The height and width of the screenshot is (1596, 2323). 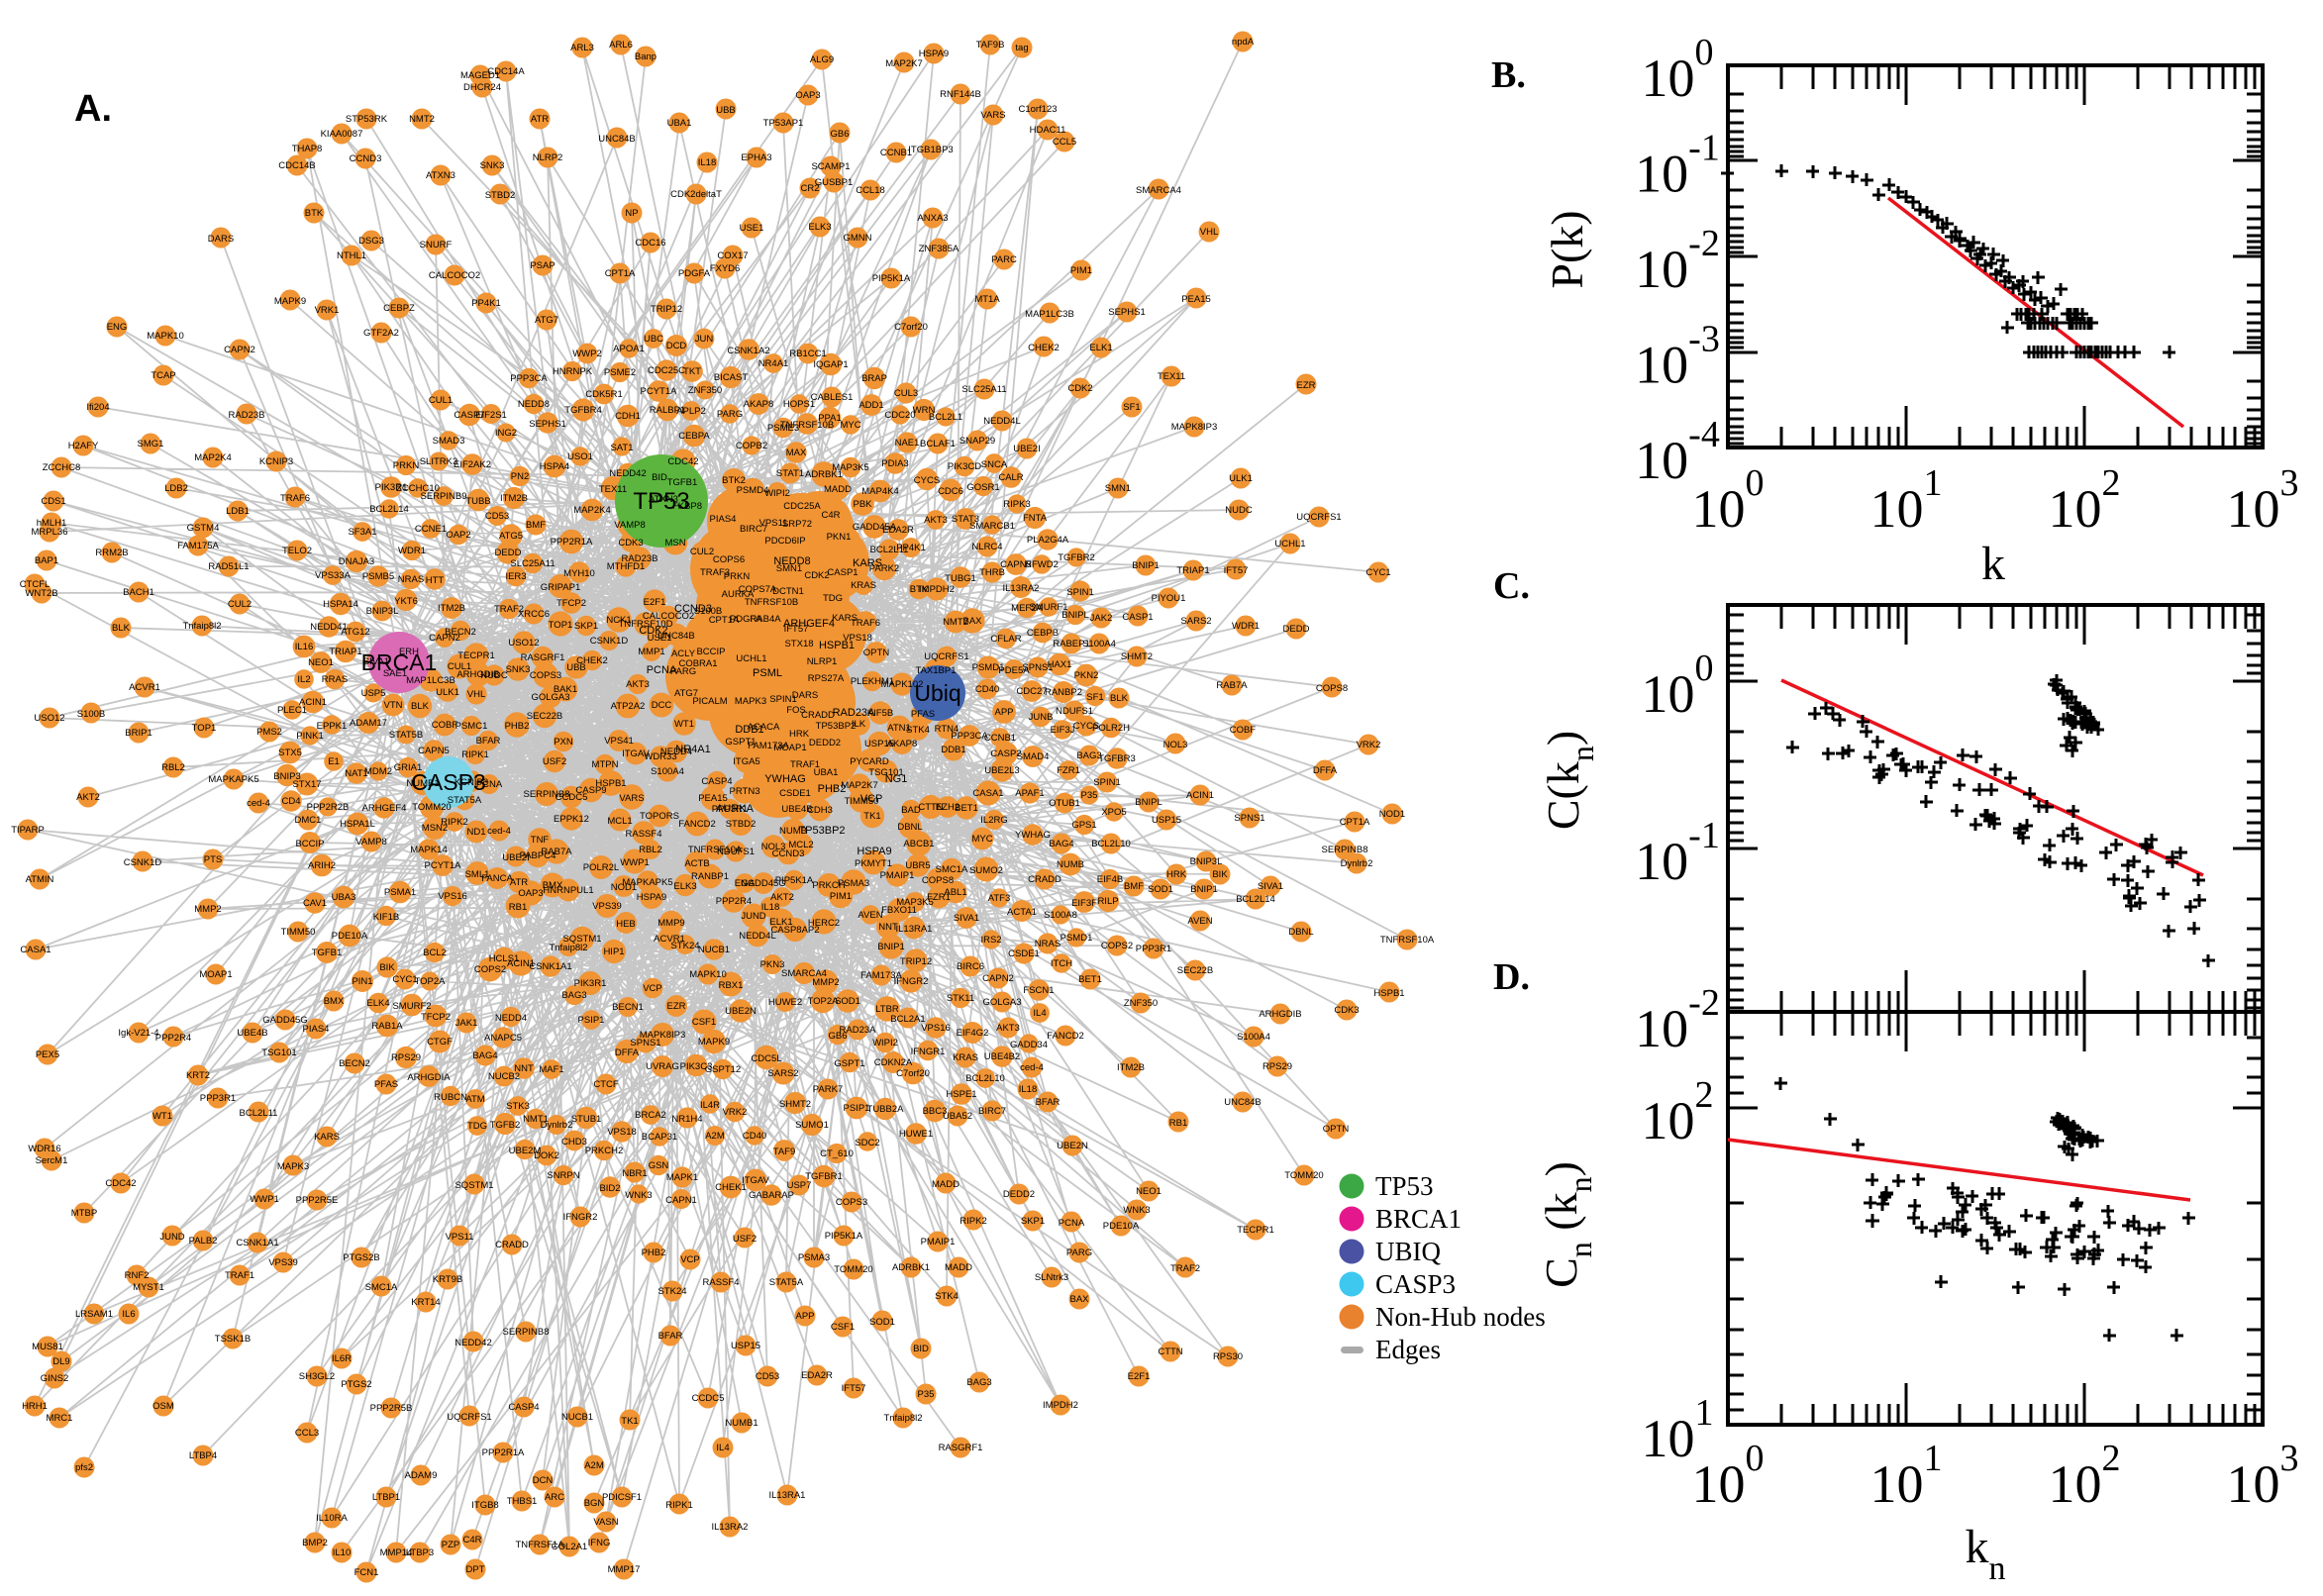 I want to click on svg-text: RNF2, so click(x=137, y=1275).